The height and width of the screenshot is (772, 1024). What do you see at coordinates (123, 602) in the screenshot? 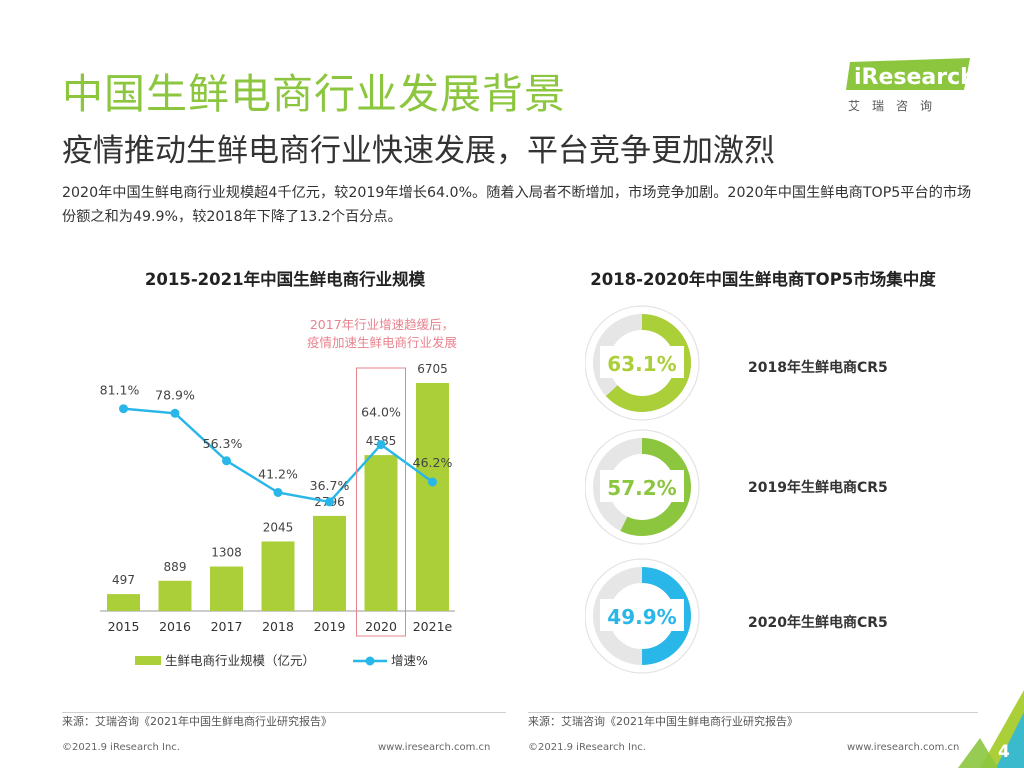
I see `bar-2015` at bounding box center [123, 602].